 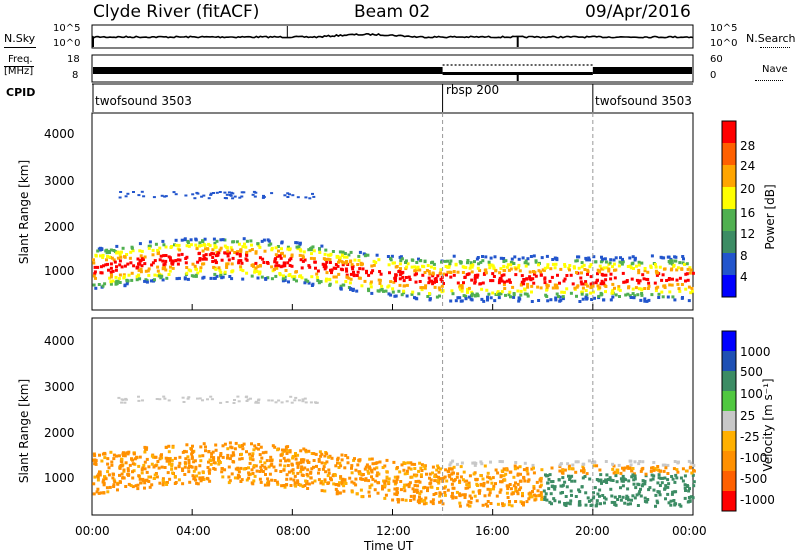 I want to click on freq-band, so click(x=268, y=70).